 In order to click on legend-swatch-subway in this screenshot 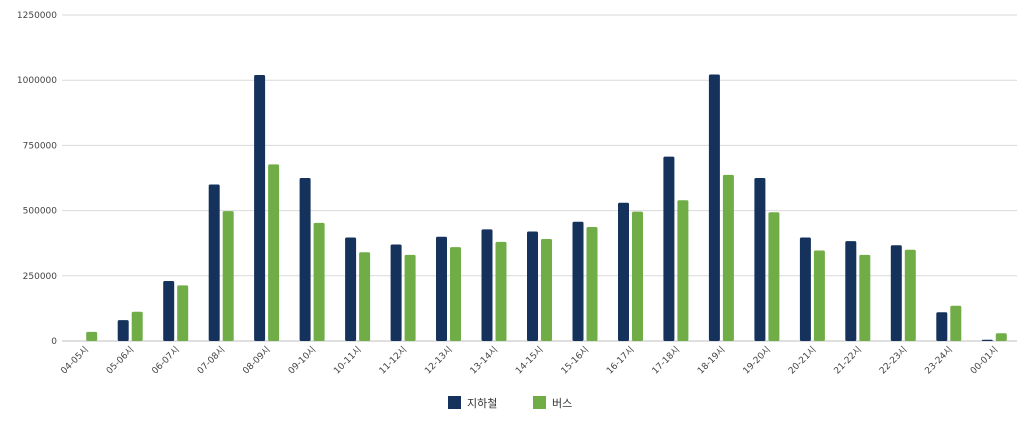, I will do `click(454, 402)`.